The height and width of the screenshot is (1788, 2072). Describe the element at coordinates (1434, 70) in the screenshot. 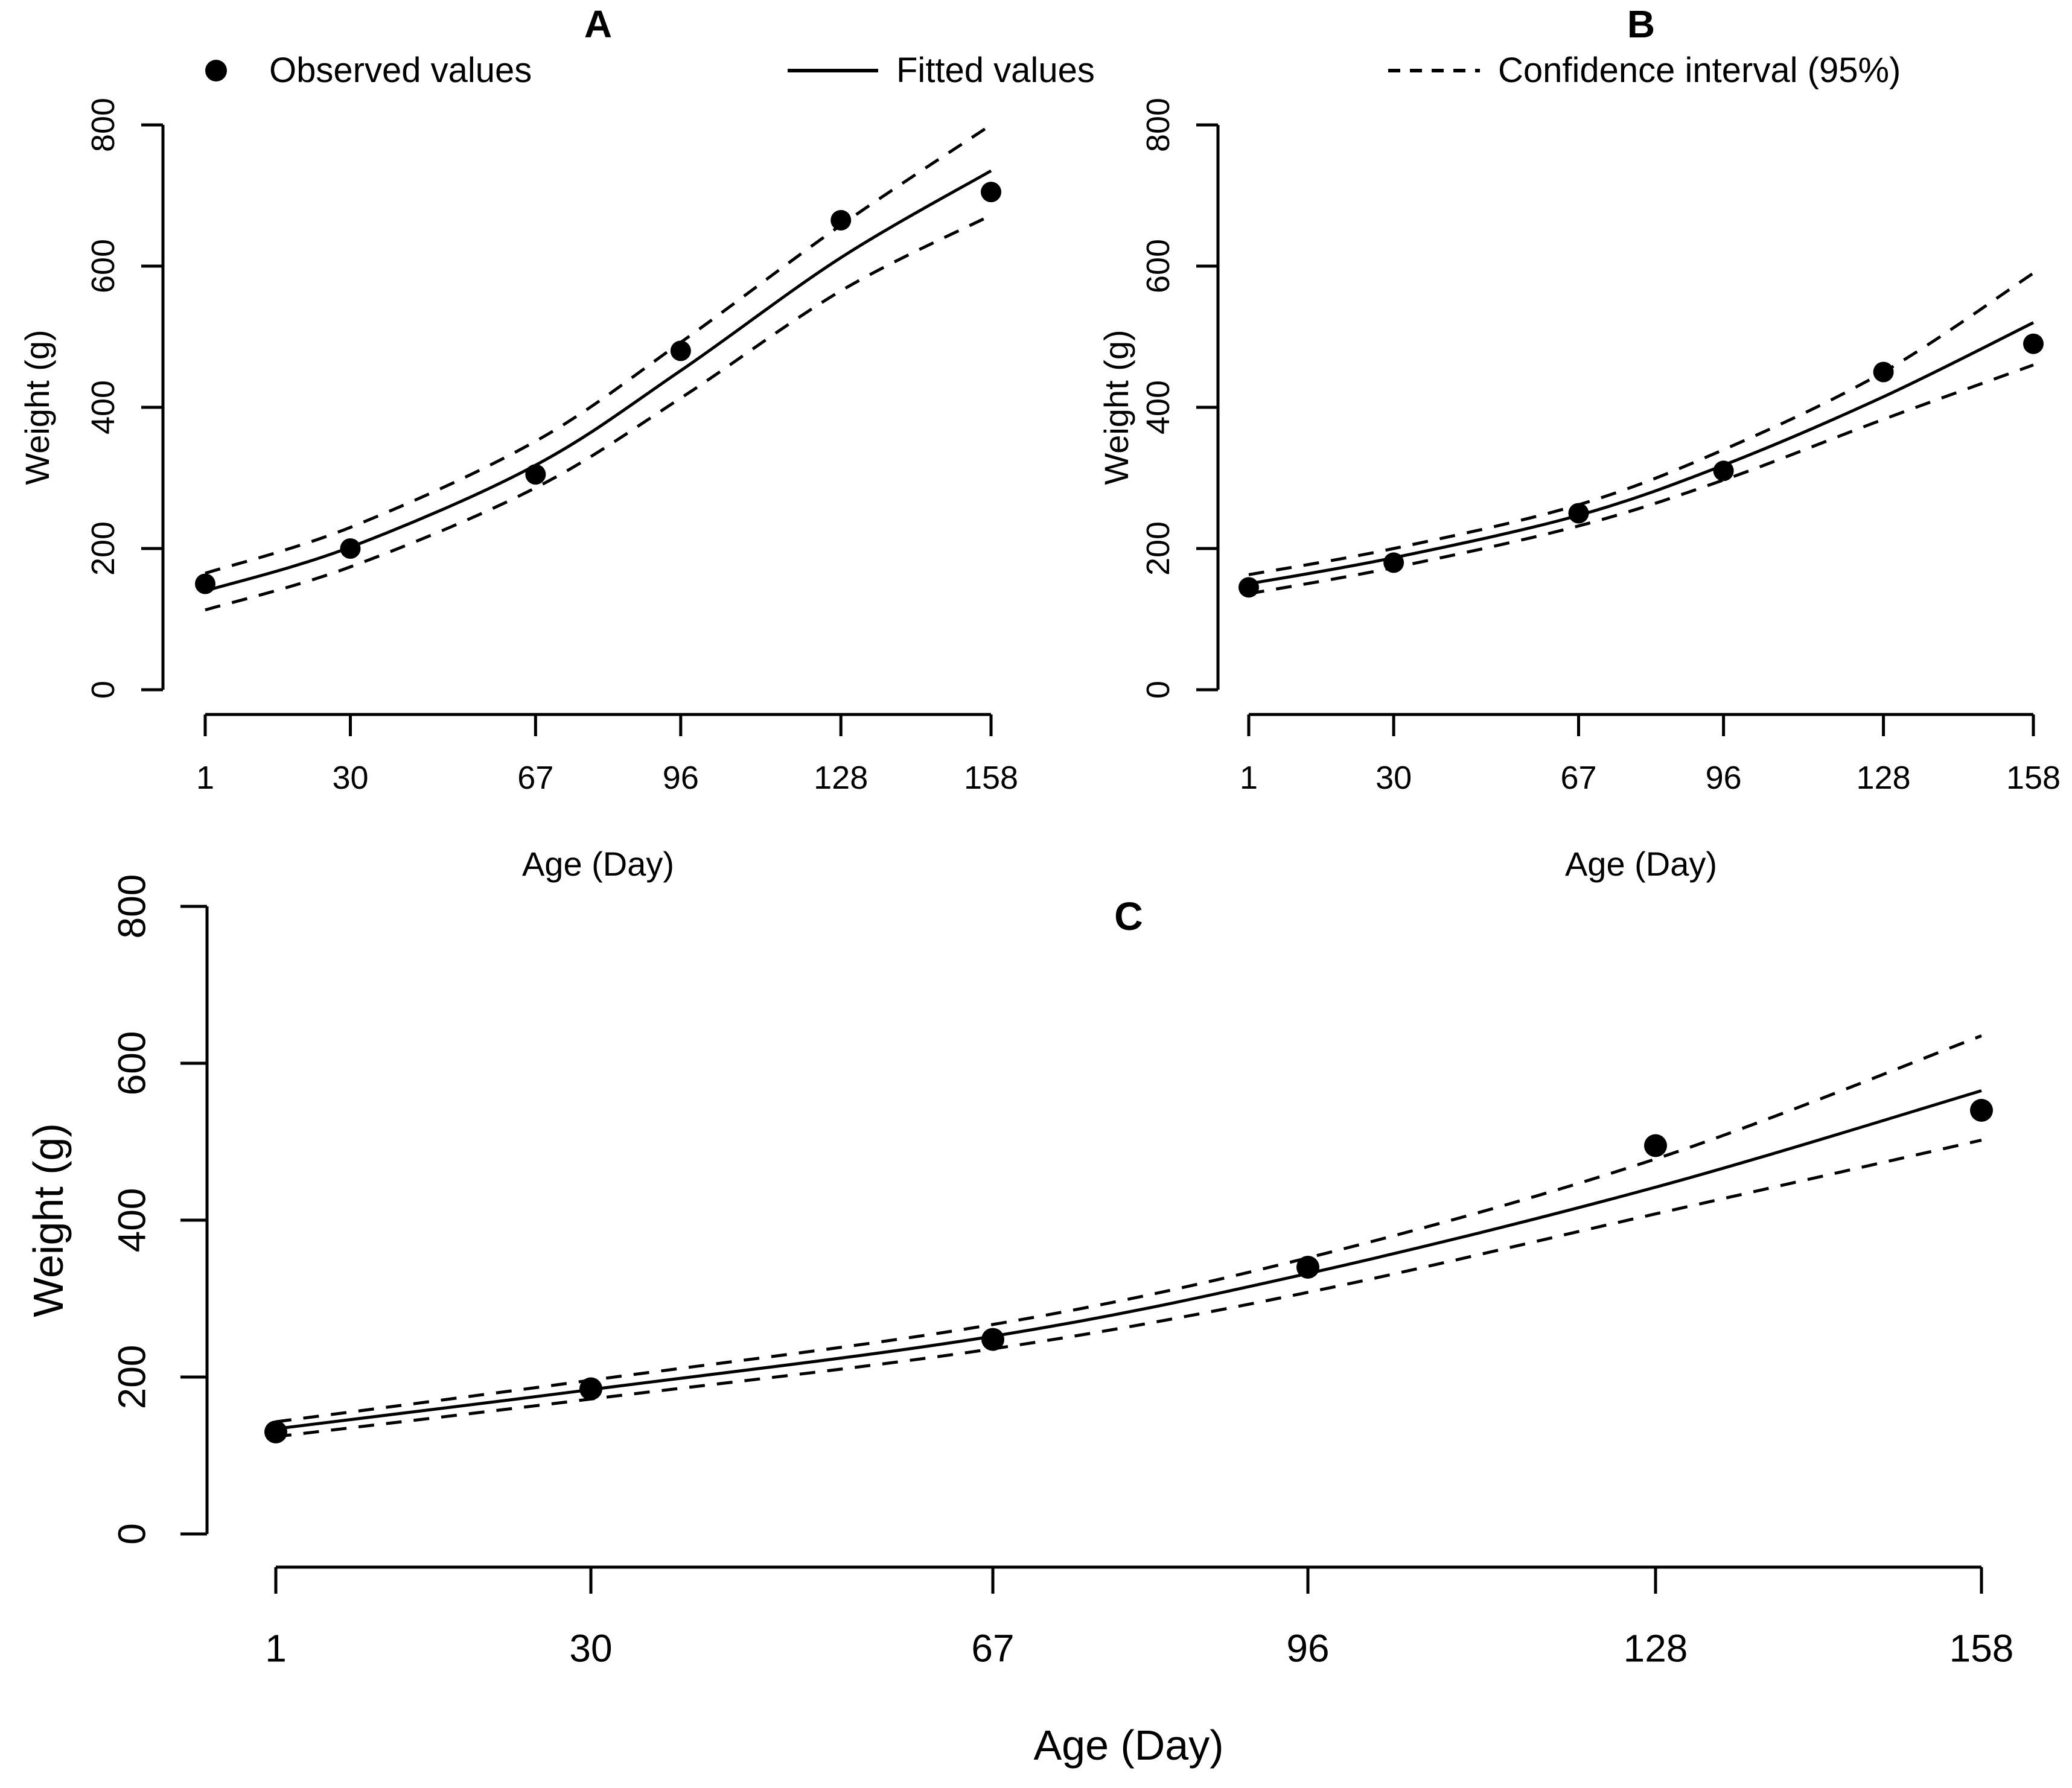

I see `dashed-line-icon` at that location.